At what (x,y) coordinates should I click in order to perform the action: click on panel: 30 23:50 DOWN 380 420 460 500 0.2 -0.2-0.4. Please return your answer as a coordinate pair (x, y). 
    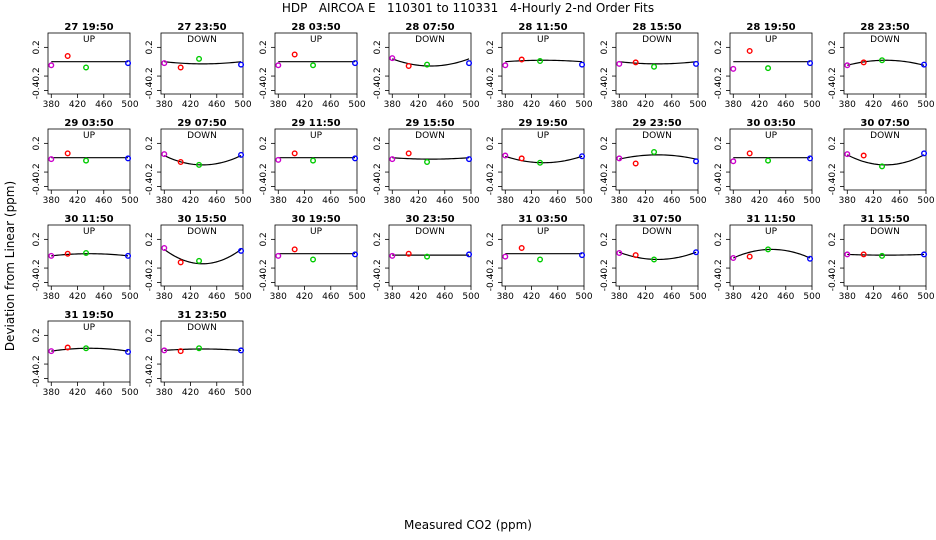
    Looking at the image, I should click on (426, 258).